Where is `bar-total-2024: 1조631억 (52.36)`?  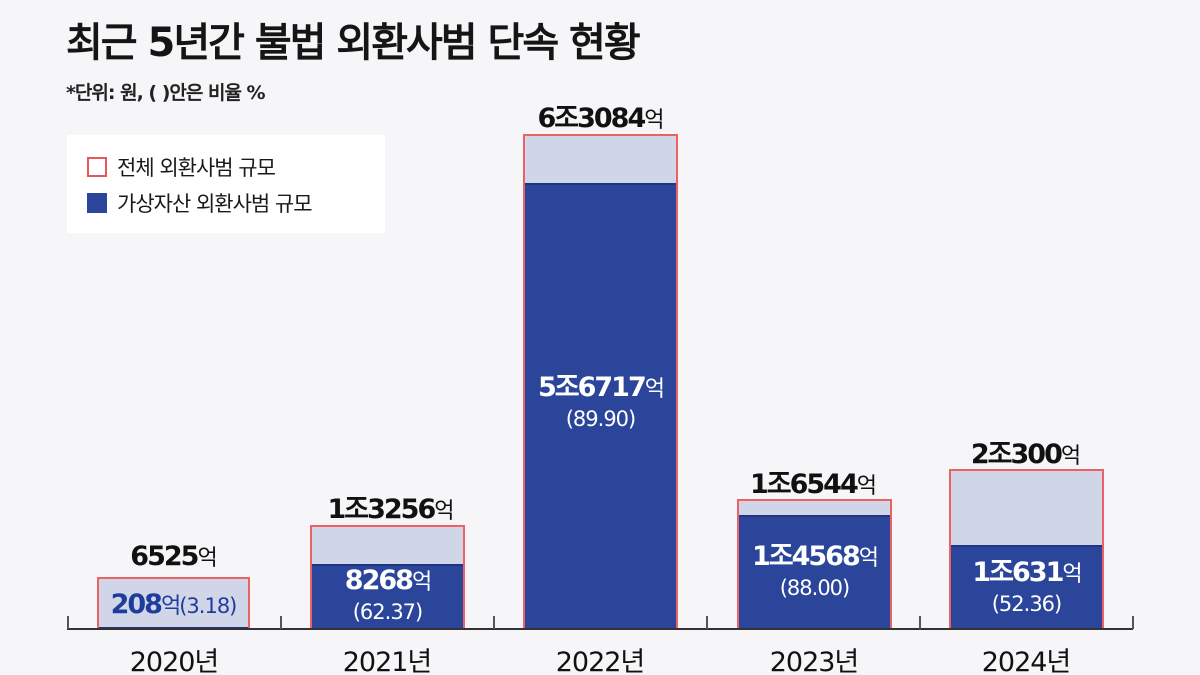
bar-total-2024: 1조631억 (52.36) is located at coordinates (1026, 549).